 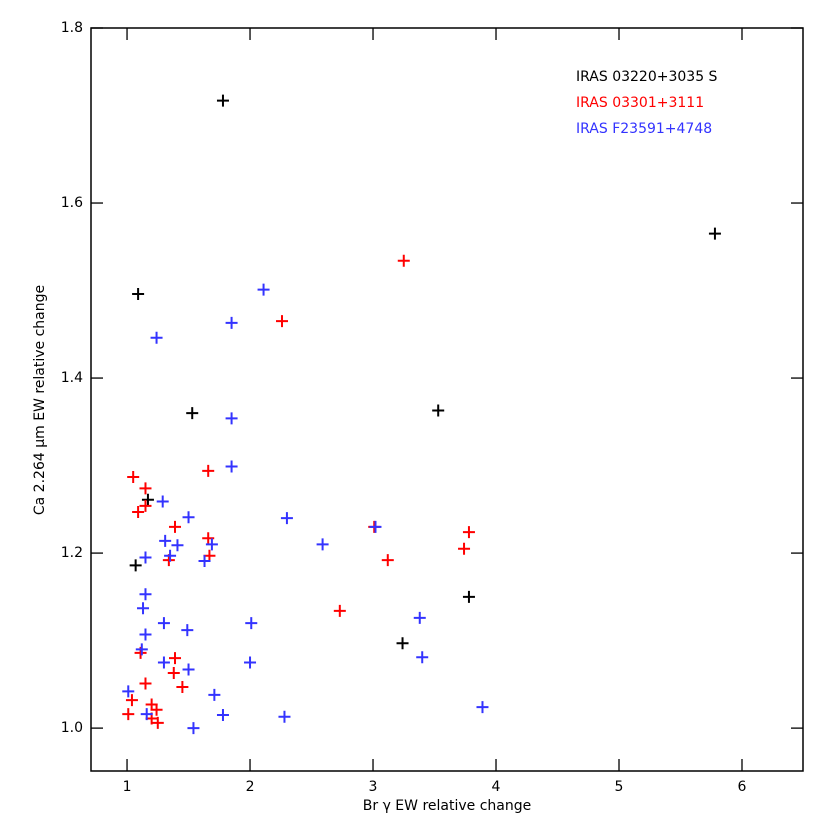 I want to click on legend-entry: IRAS 03301+3111, so click(x=640, y=103).